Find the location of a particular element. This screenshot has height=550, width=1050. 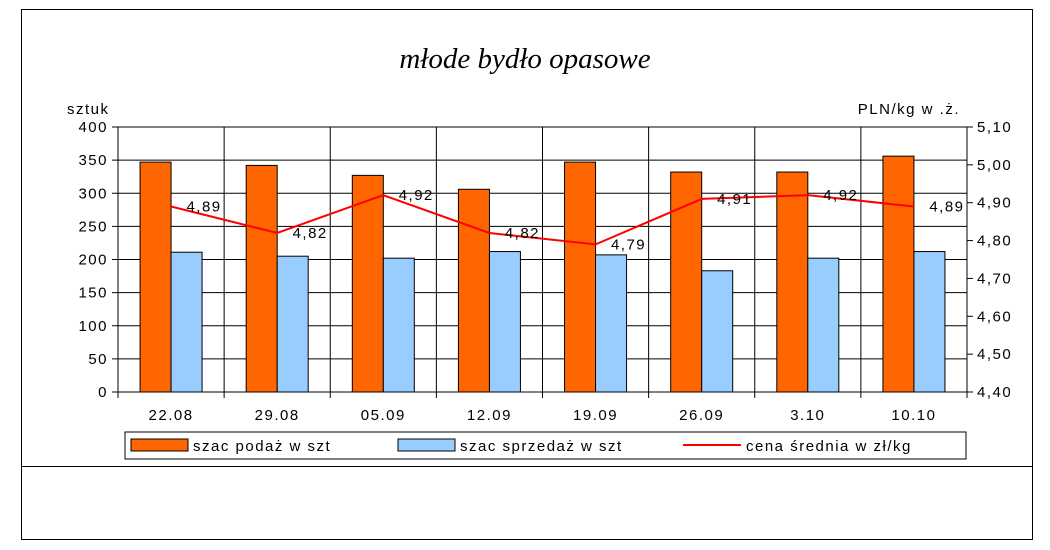

price-data-label: 4,79 is located at coordinates (628, 244).